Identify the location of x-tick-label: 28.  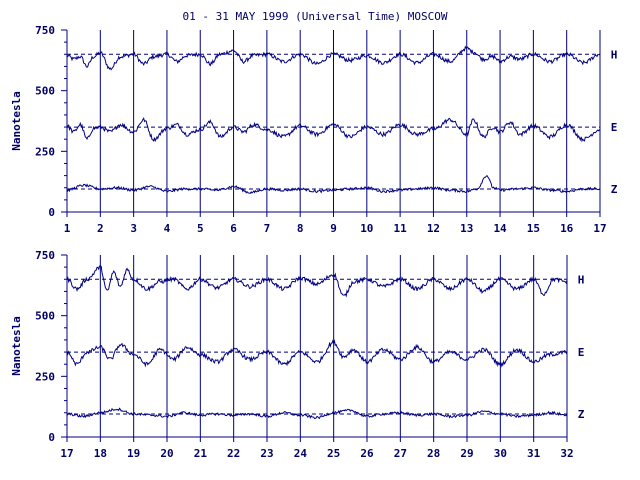
(433, 453).